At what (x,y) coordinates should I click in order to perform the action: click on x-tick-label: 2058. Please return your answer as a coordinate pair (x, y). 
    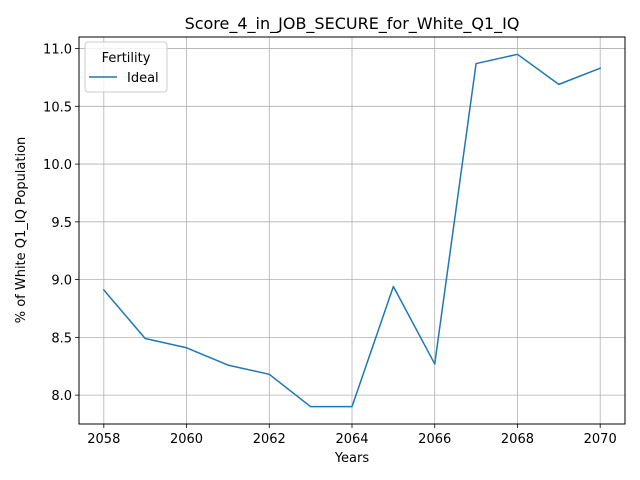
    Looking at the image, I should click on (103, 439).